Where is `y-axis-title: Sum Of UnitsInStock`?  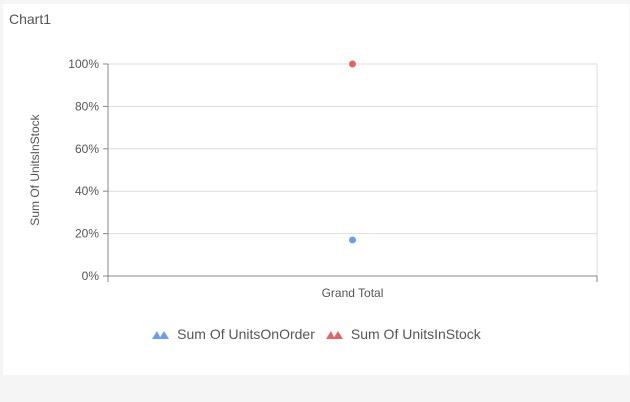
y-axis-title: Sum Of UnitsInStock is located at coordinates (35, 169).